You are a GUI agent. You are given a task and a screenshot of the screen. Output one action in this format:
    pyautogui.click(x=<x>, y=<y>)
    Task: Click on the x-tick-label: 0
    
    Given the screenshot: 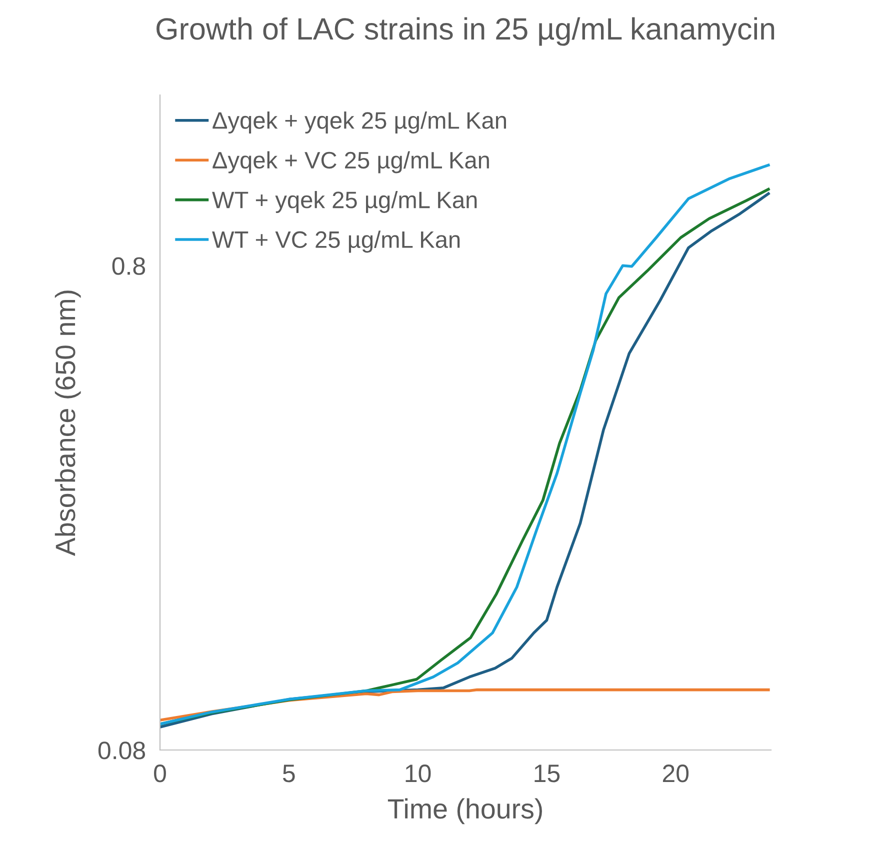 What is the action you would take?
    pyautogui.click(x=160, y=773)
    